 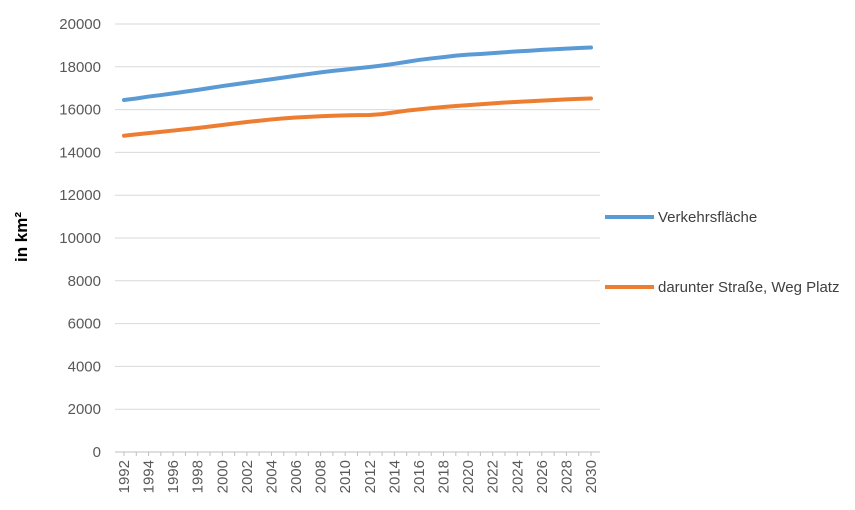 I want to click on x-tick-label: 2020, so click(x=468, y=476).